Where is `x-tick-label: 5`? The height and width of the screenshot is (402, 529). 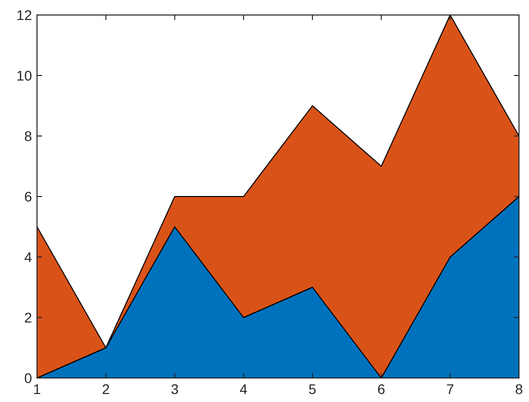 x-tick-label: 5 is located at coordinates (312, 389).